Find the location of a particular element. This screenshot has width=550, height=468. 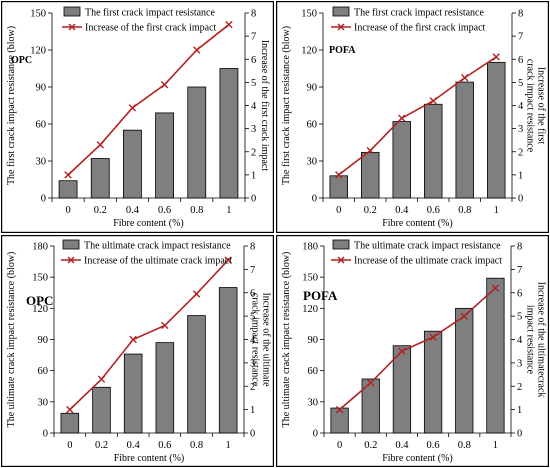

legend-bar-swatch is located at coordinates (72, 11).